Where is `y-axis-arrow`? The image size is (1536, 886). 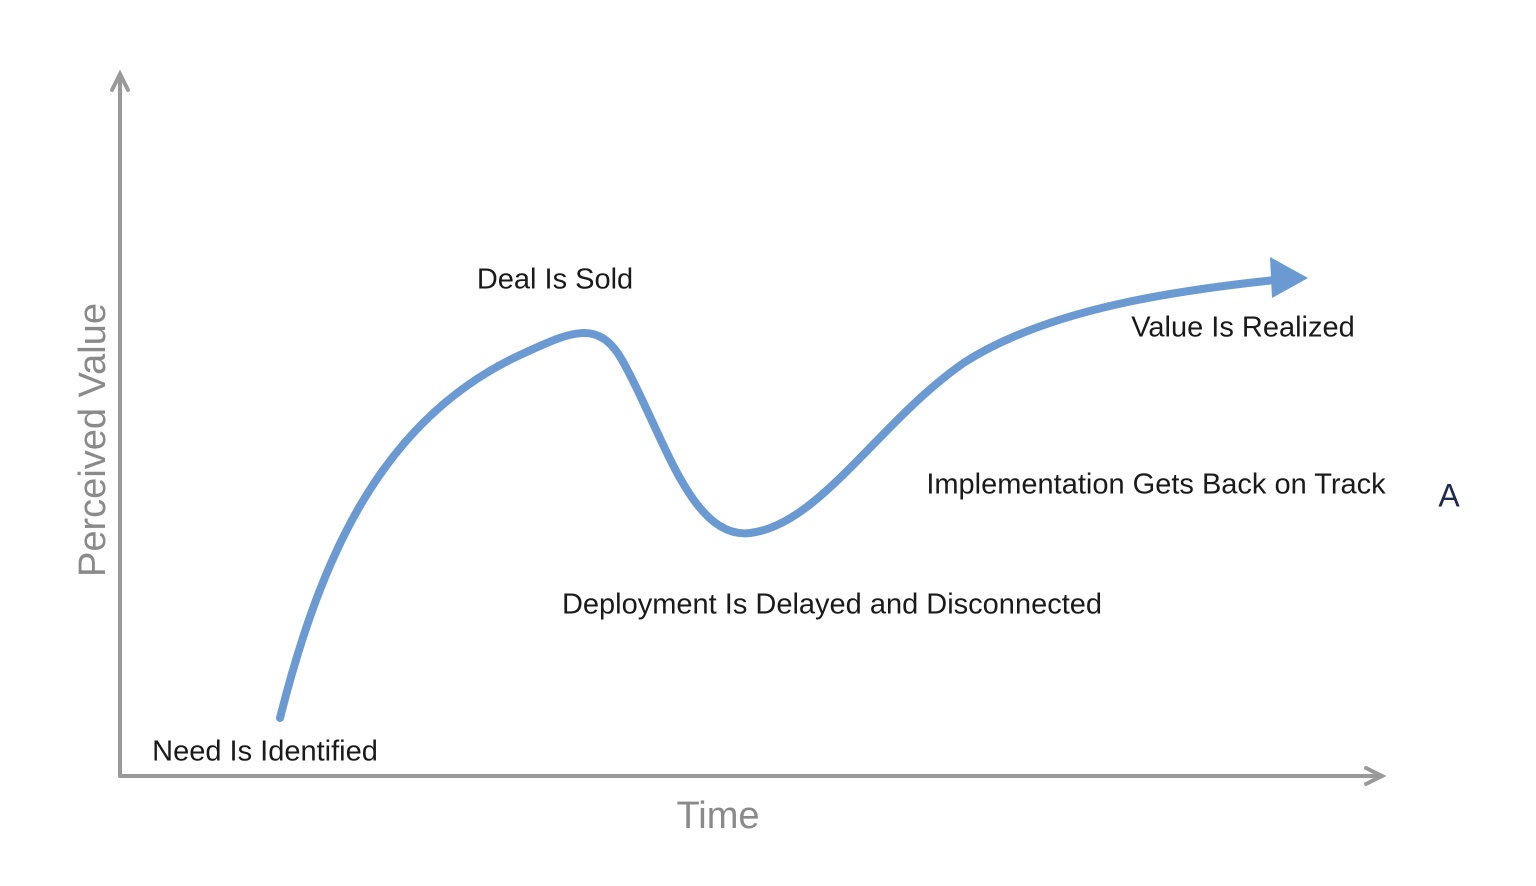
y-axis-arrow is located at coordinates (120, 80).